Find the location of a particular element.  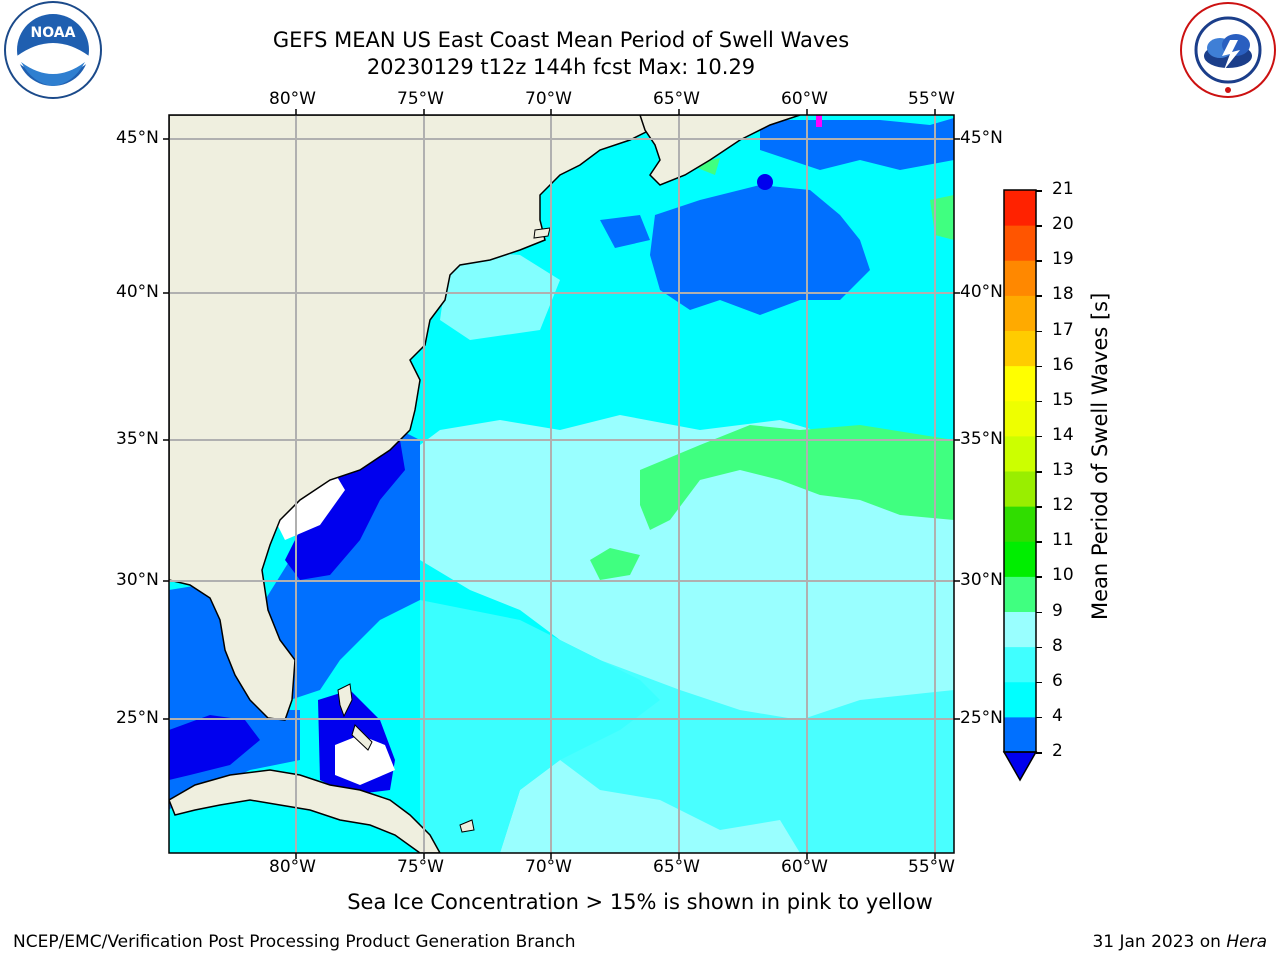

noaa-logo-text: NOAA is located at coordinates (53, 33).